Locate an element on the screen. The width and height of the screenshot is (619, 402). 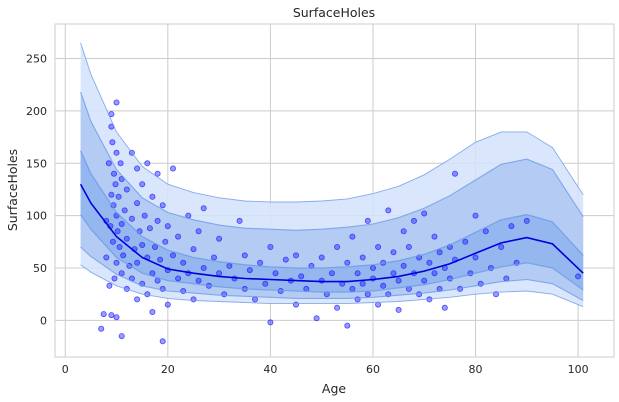
y-tick-label: 0 is located at coordinates (43, 320).